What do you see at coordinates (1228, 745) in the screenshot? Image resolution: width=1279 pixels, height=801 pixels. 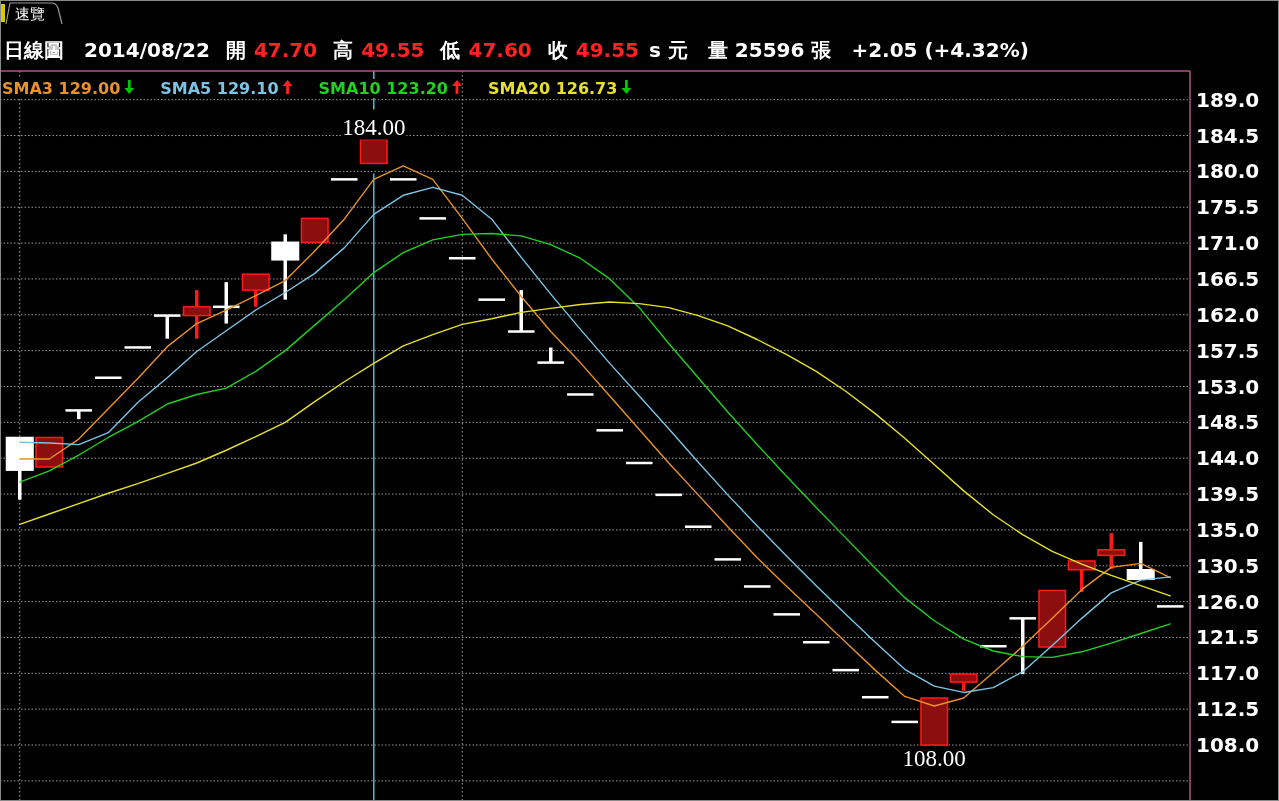 I see `y-tick-label: 108.0` at bounding box center [1228, 745].